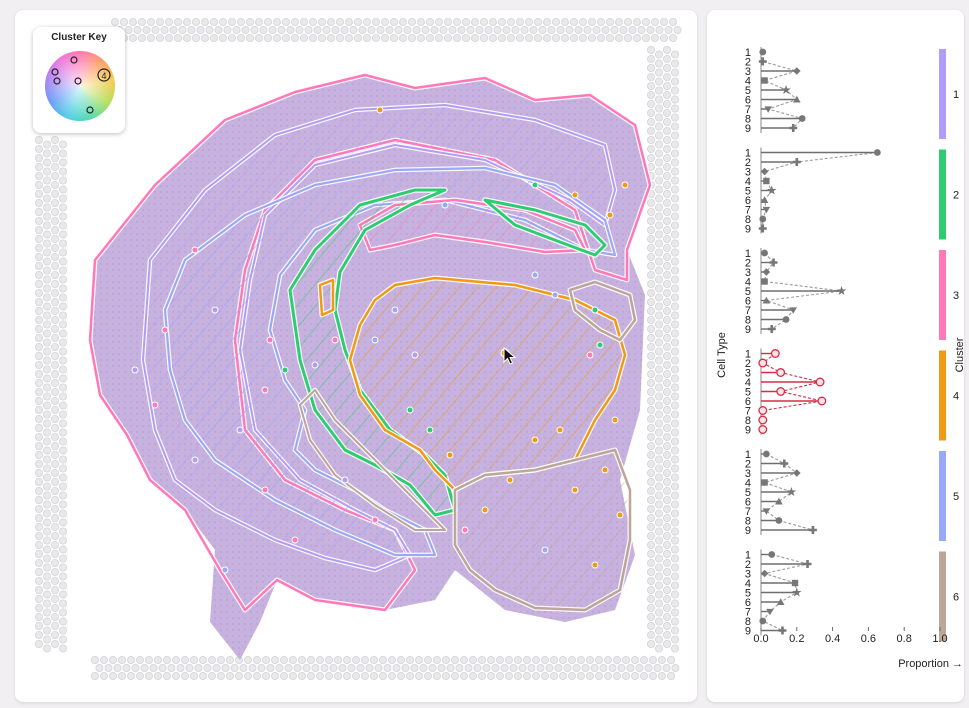 The image size is (969, 708). Describe the element at coordinates (104, 75) in the screenshot. I see `selected-cluster-marker` at that location.